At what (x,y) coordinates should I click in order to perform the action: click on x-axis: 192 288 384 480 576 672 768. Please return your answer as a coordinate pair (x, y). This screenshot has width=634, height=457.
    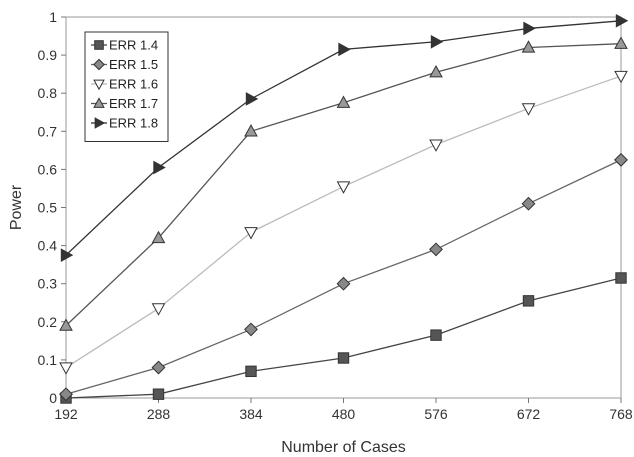
    Looking at the image, I should click on (343, 410).